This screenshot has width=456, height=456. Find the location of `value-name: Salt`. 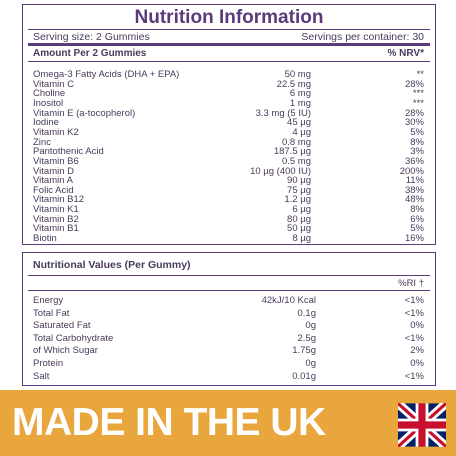

value-name: Salt is located at coordinates (41, 376).